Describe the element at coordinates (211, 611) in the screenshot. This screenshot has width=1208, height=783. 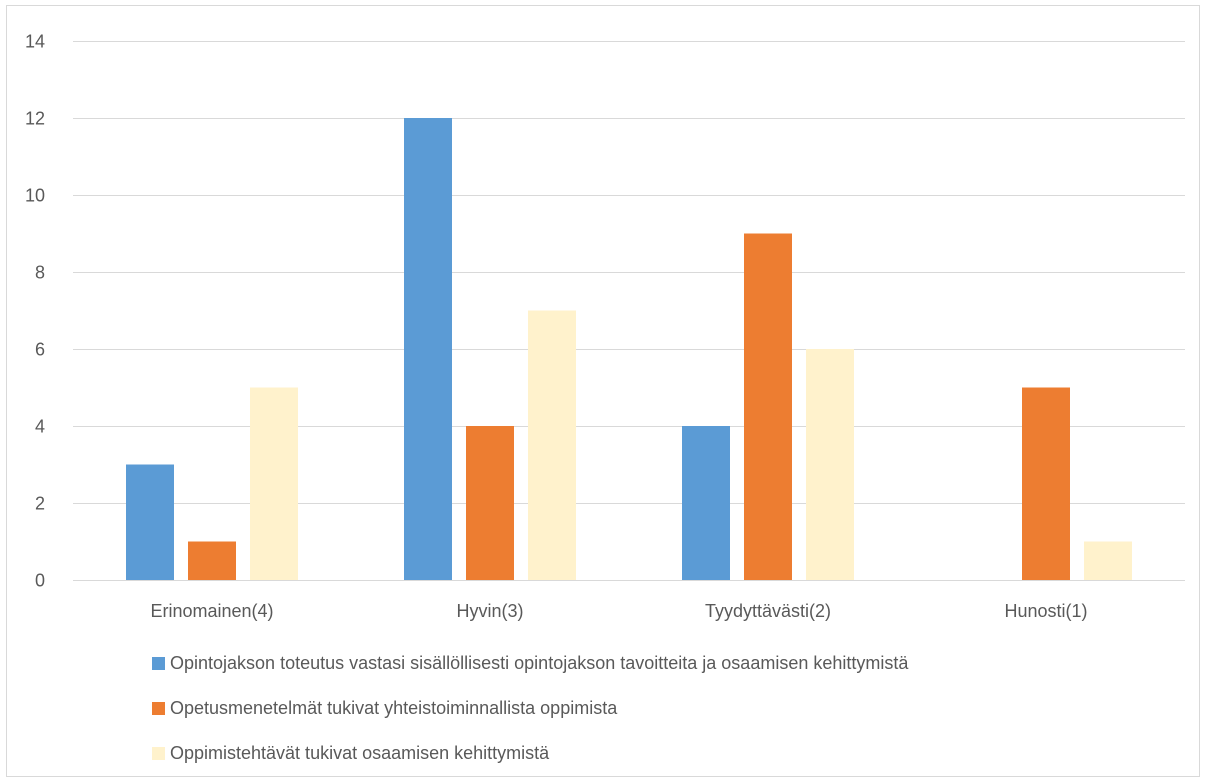
I see `x-tick-label-1: Erinomainen(4)` at that location.